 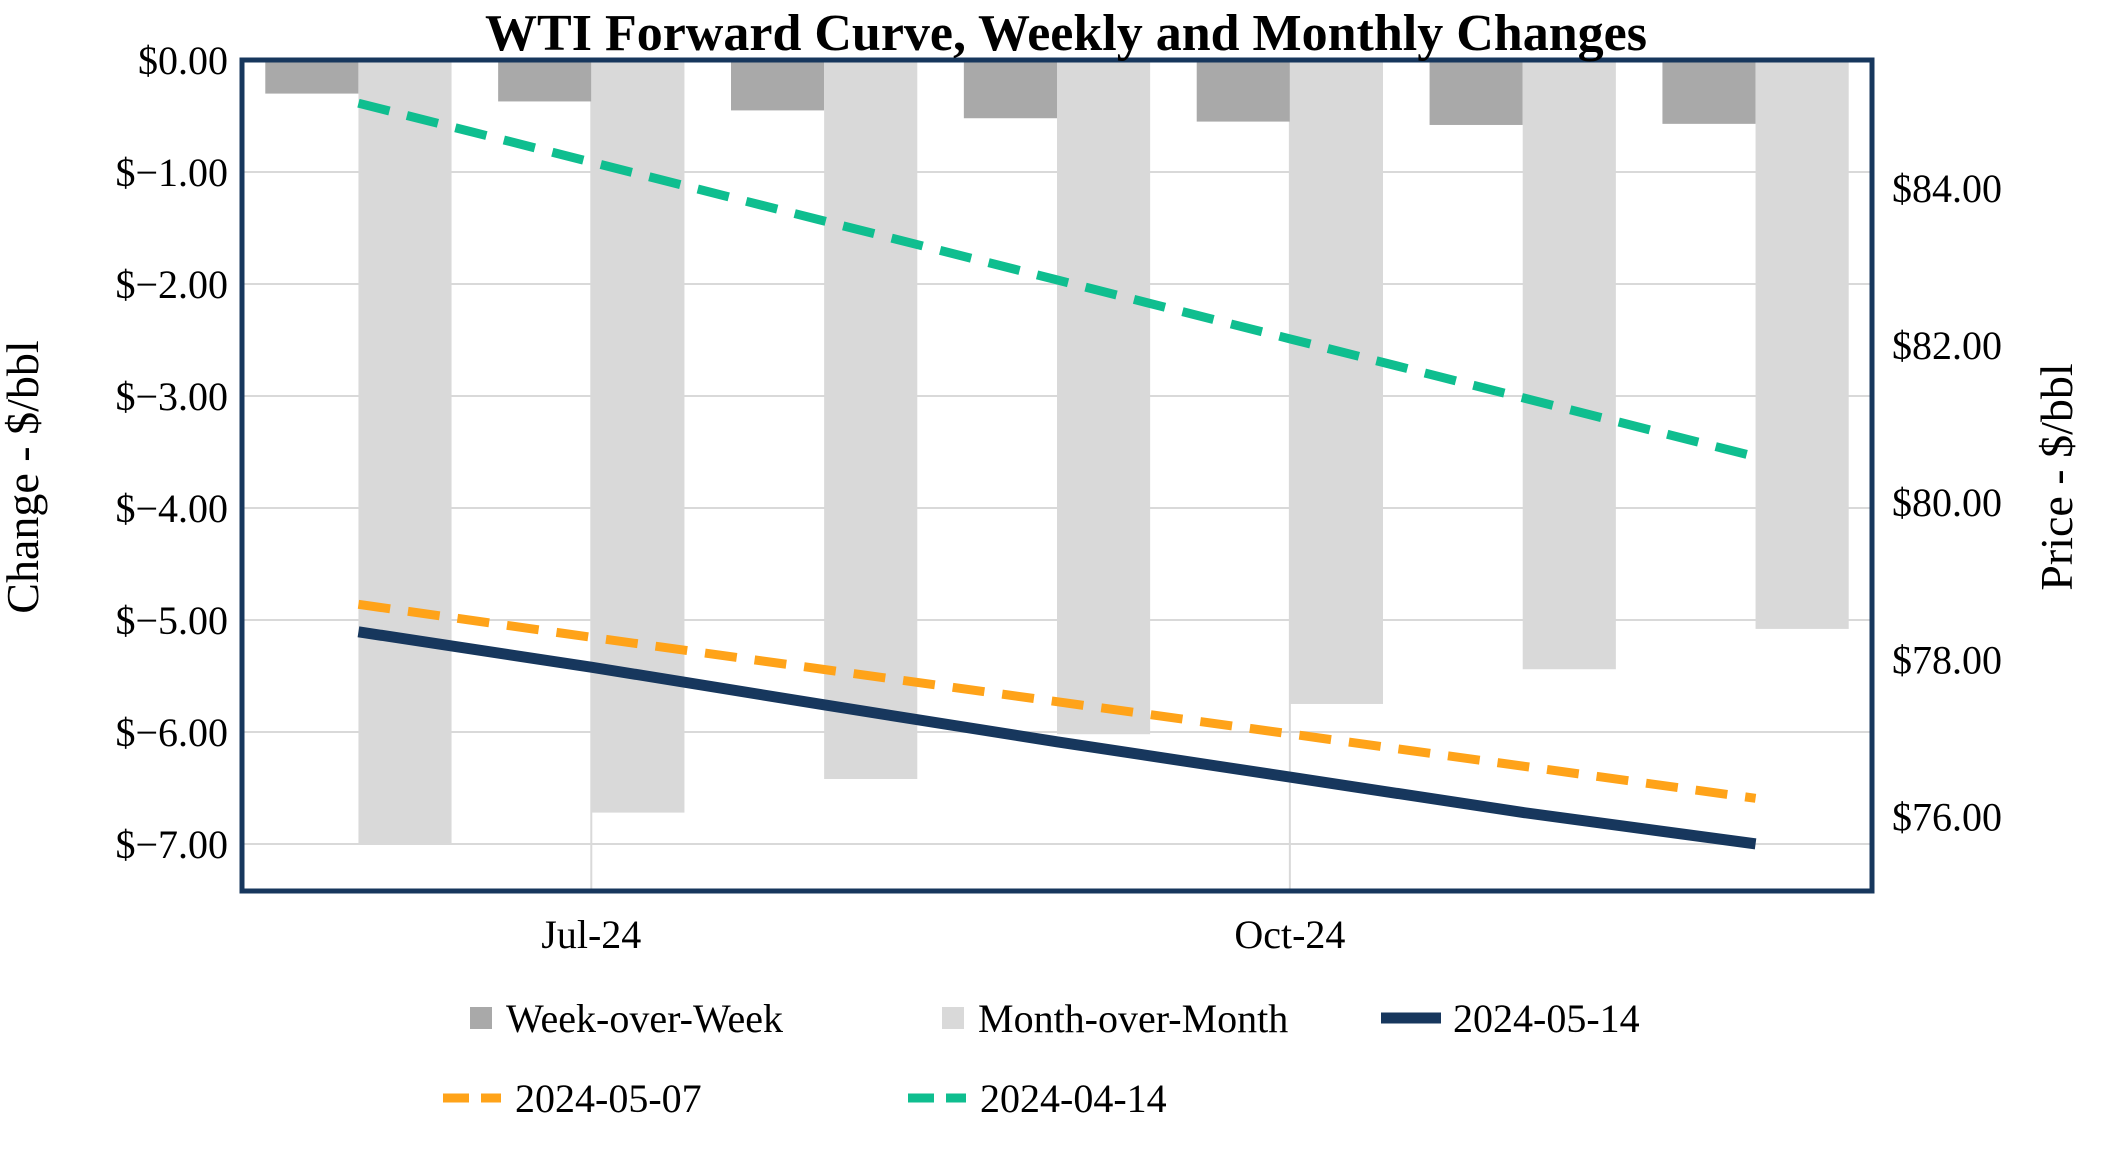 What do you see at coordinates (1289, 934) in the screenshot?
I see `x-axis-tick-label: Oct-24` at bounding box center [1289, 934].